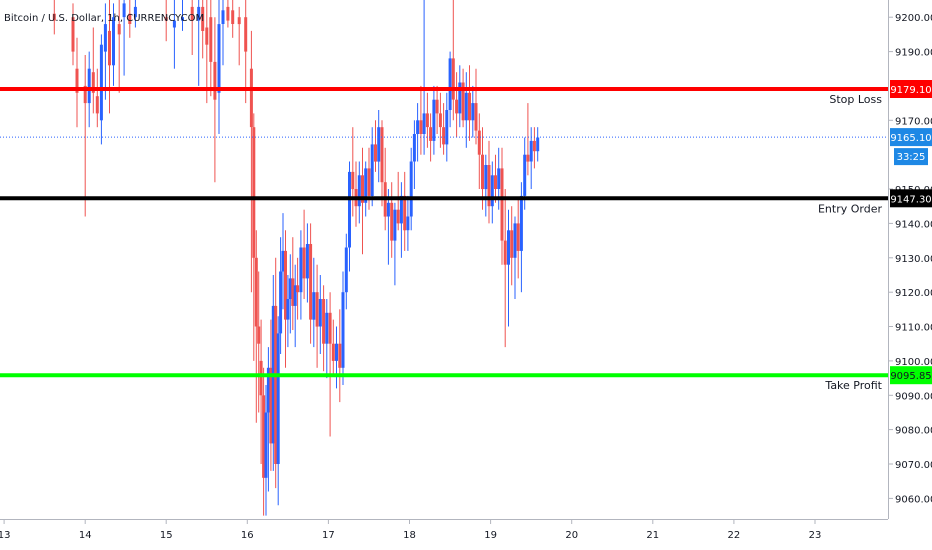 Image resolution: width=932 pixels, height=550 pixels. Describe the element at coordinates (410, 530) in the screenshot. I see `time-axis: 13 14 15 16 17 18 19 20 21 22 23` at that location.